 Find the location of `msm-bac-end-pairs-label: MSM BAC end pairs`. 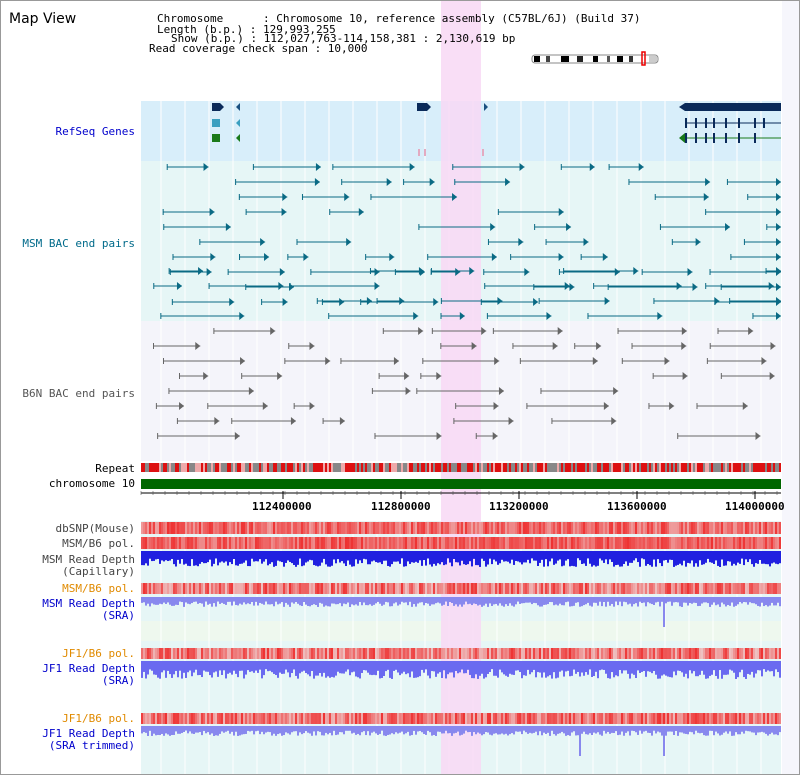

msm-bac-end-pairs-label: MSM BAC end pairs is located at coordinates (78, 243).